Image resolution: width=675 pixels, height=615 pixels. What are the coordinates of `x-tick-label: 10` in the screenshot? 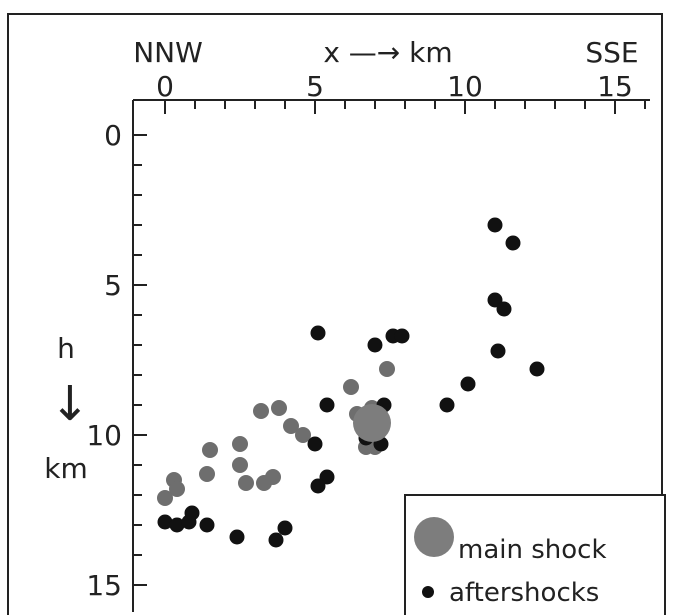 It's located at (465, 86).